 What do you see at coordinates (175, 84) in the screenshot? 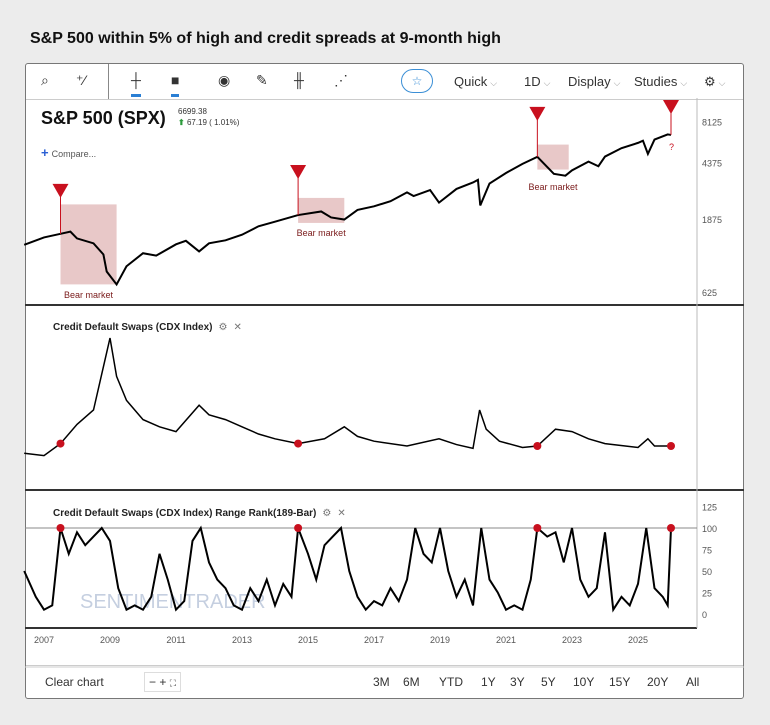
I see `info-icon: ■` at bounding box center [175, 84].